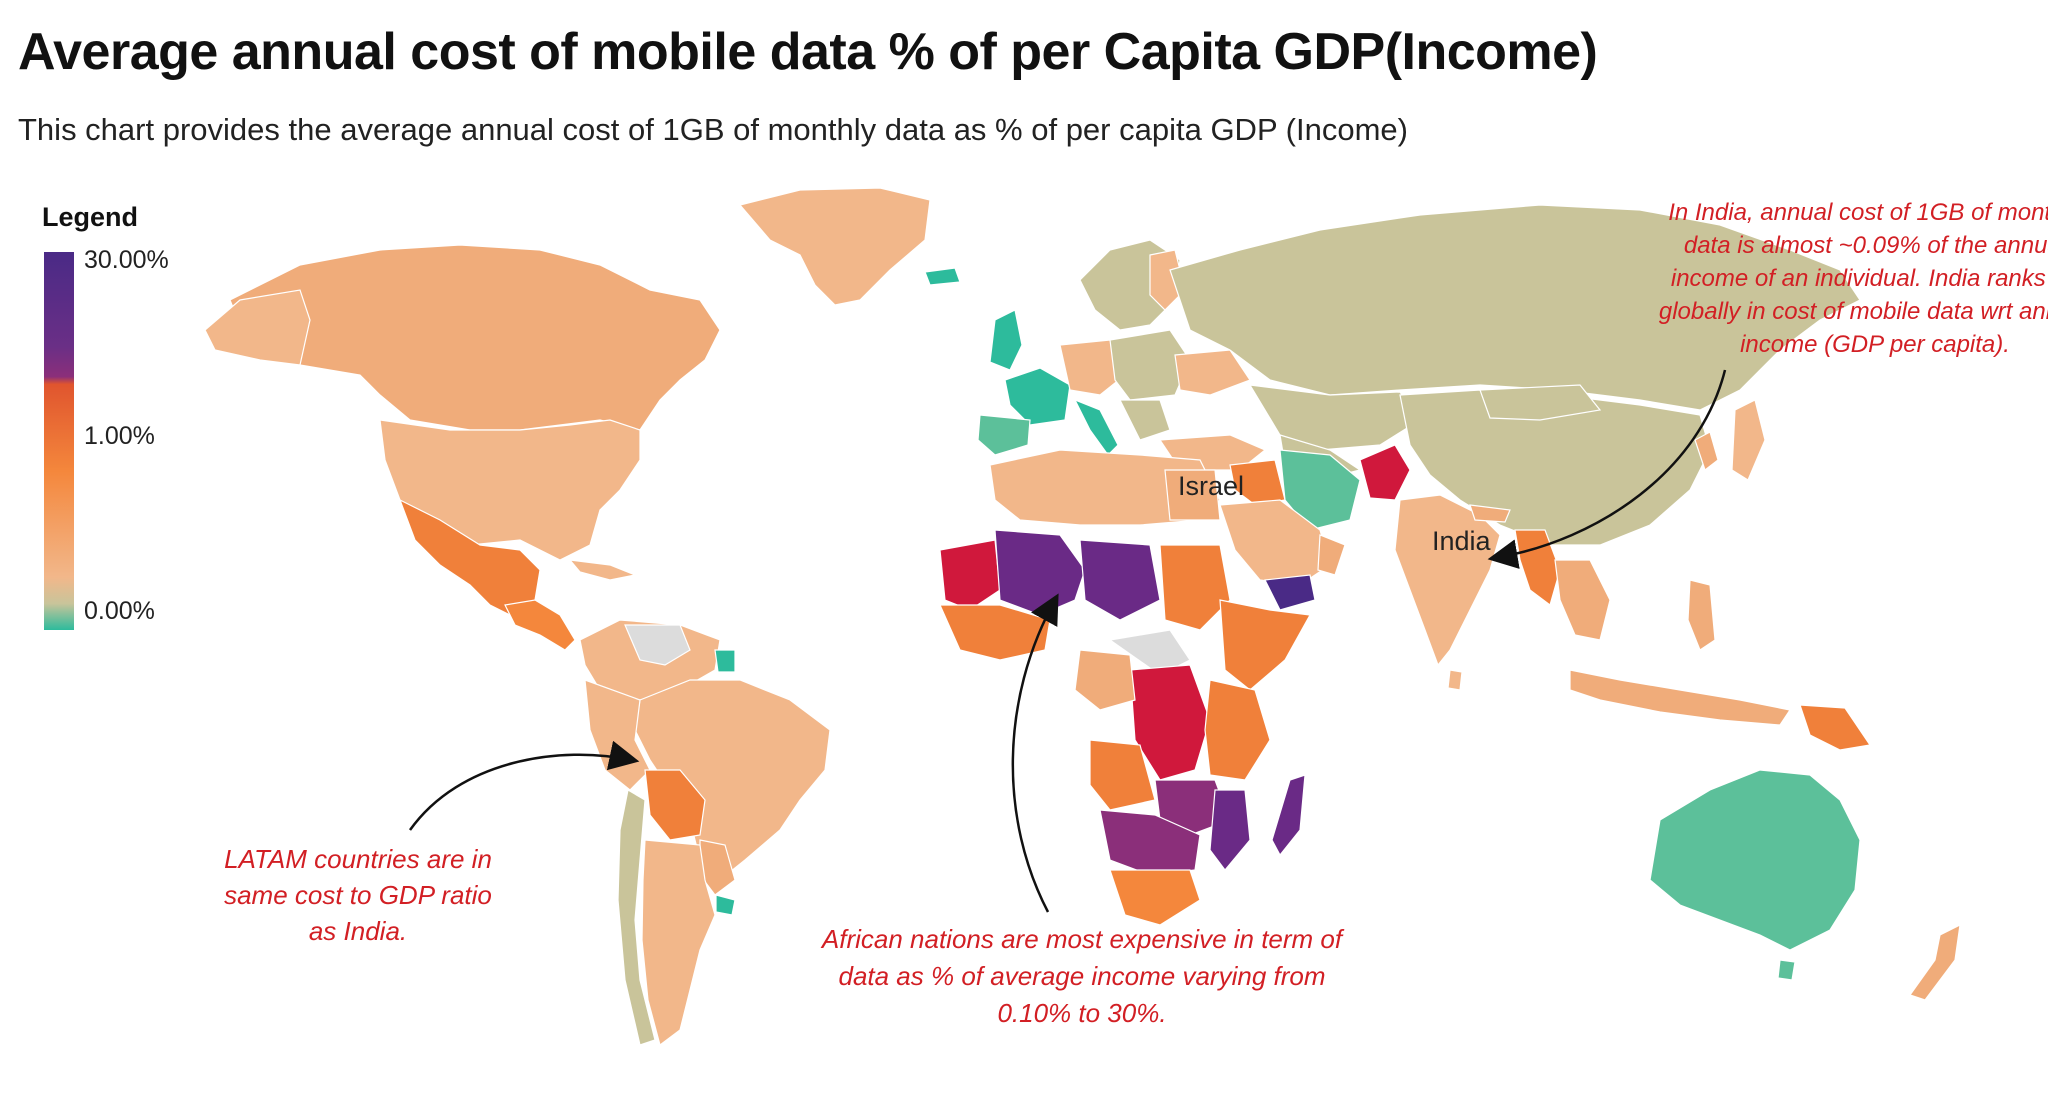  I want to click on india-label: India, so click(1462, 541).